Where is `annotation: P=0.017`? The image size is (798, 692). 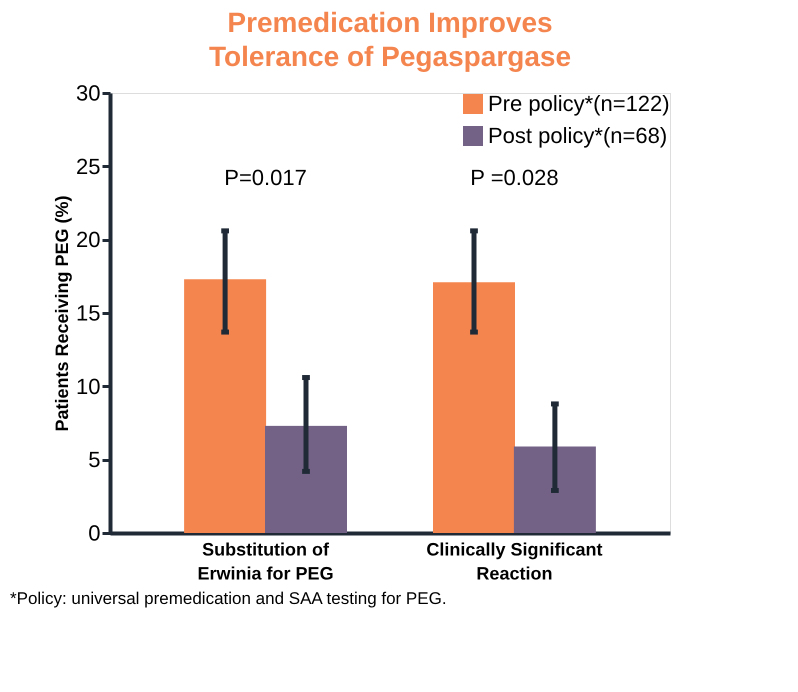 annotation: P=0.017 is located at coordinates (265, 177).